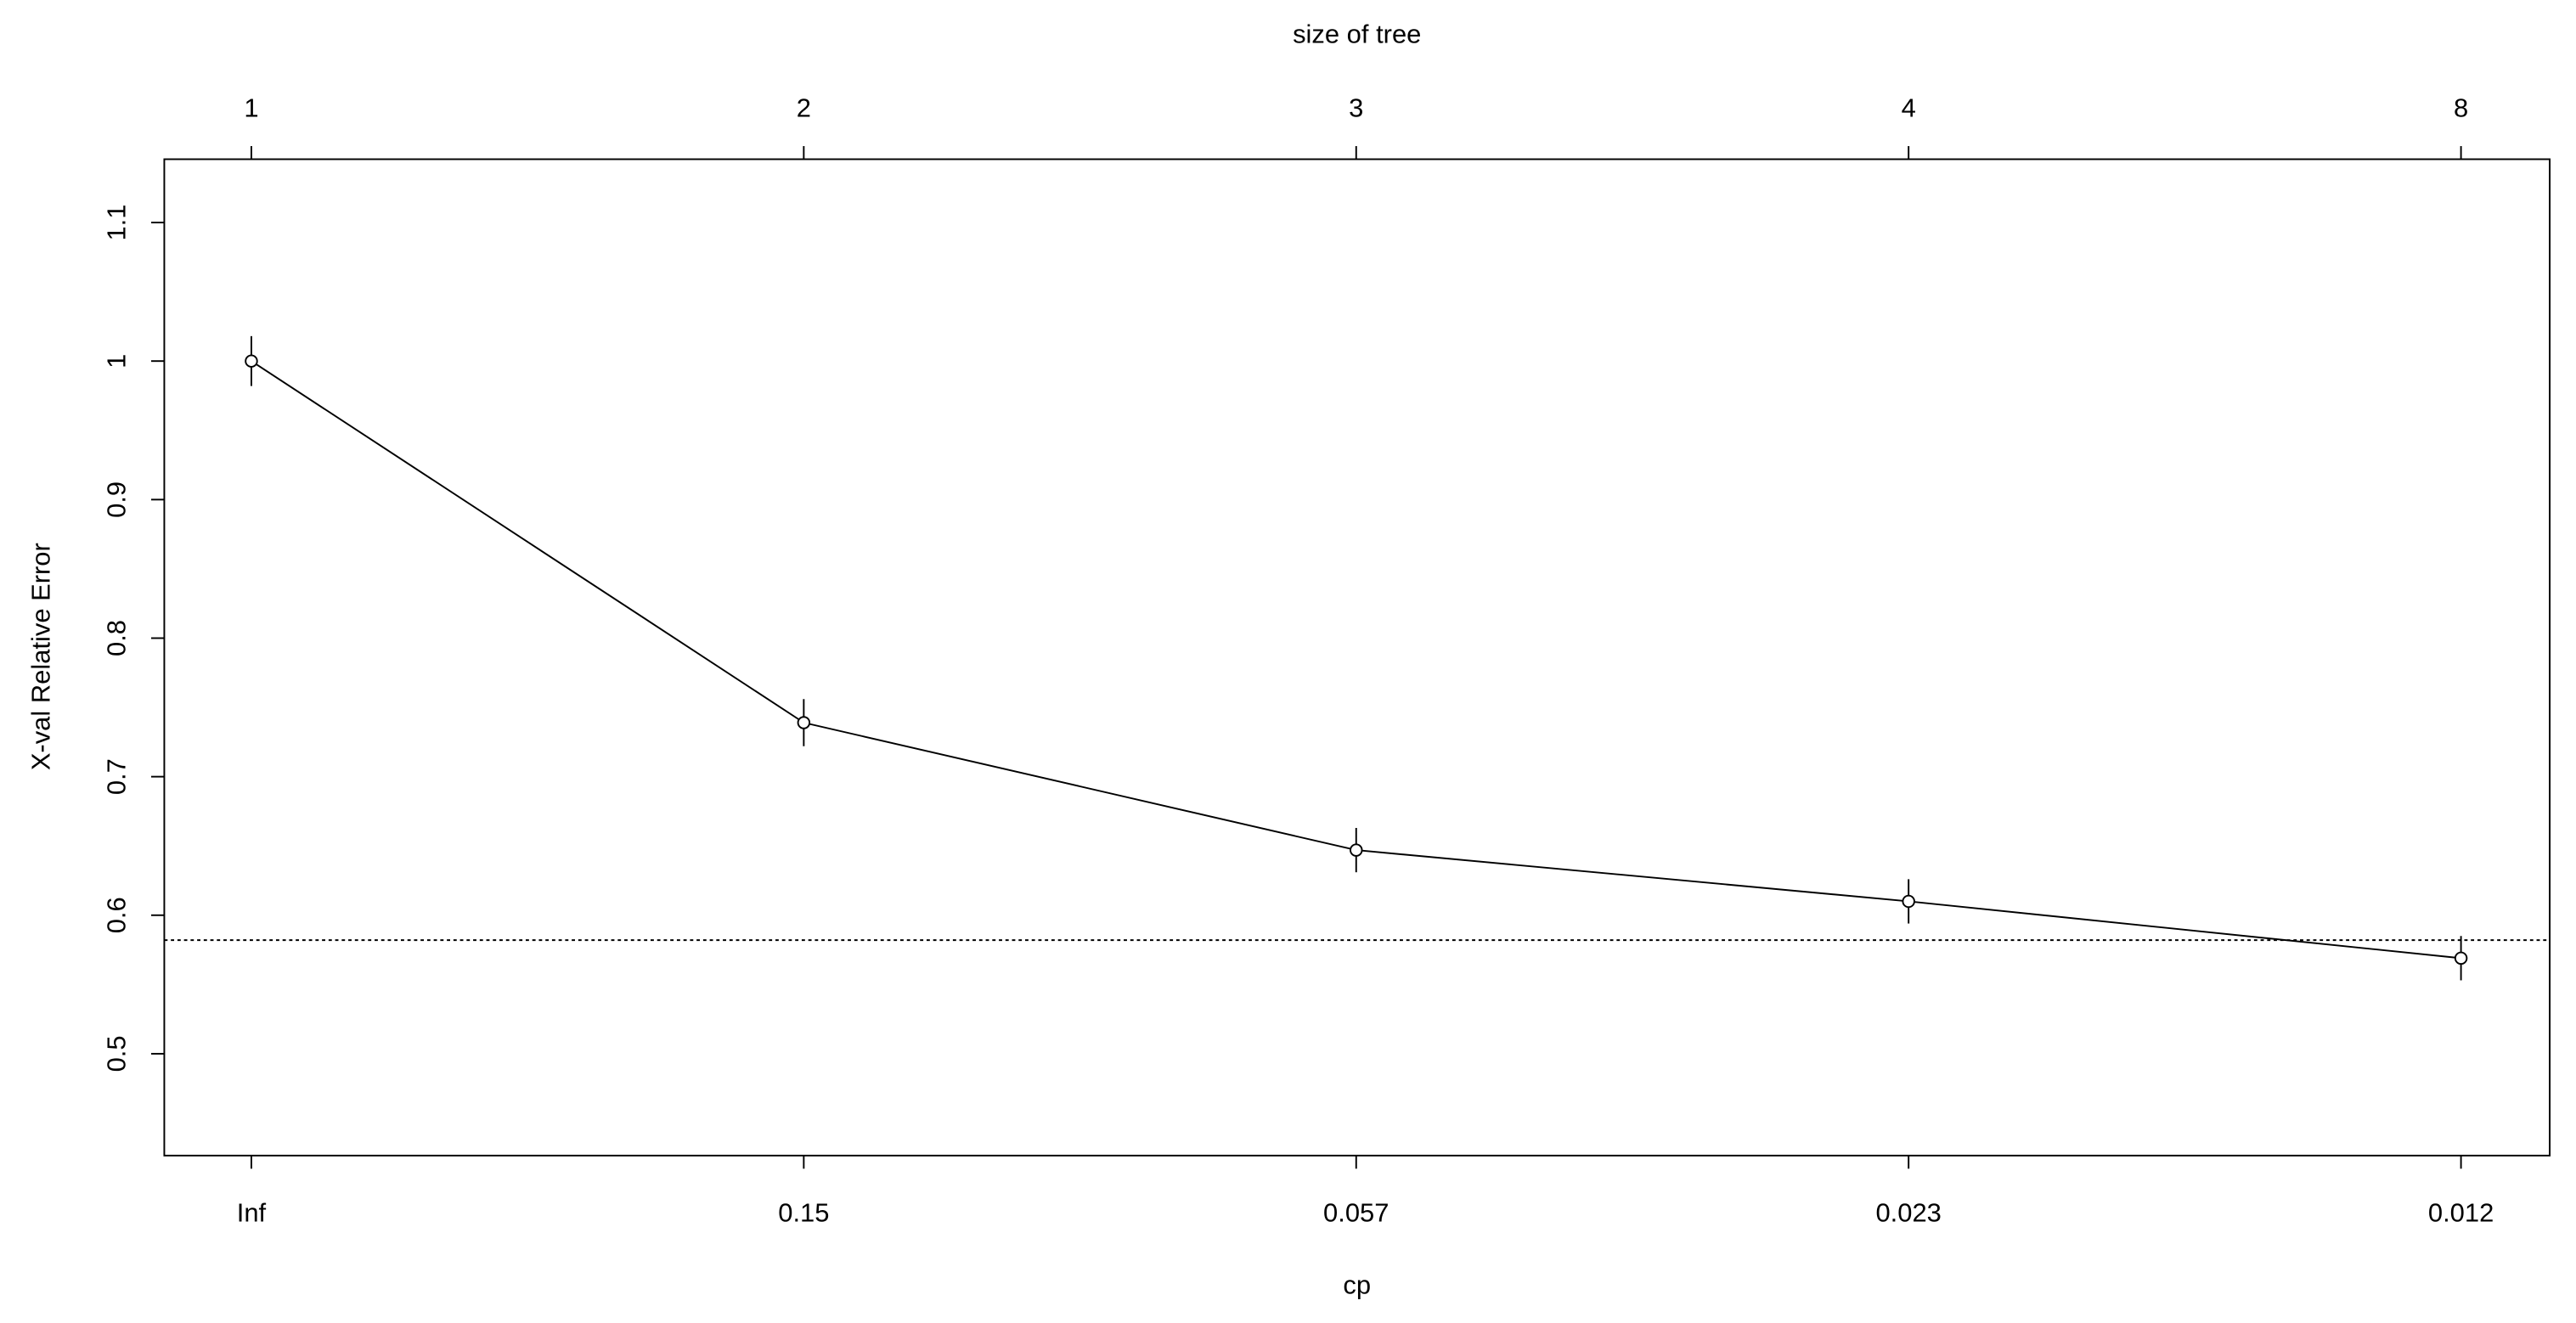  What do you see at coordinates (116, 1053) in the screenshot?
I see `y-tick-label: 0.5` at bounding box center [116, 1053].